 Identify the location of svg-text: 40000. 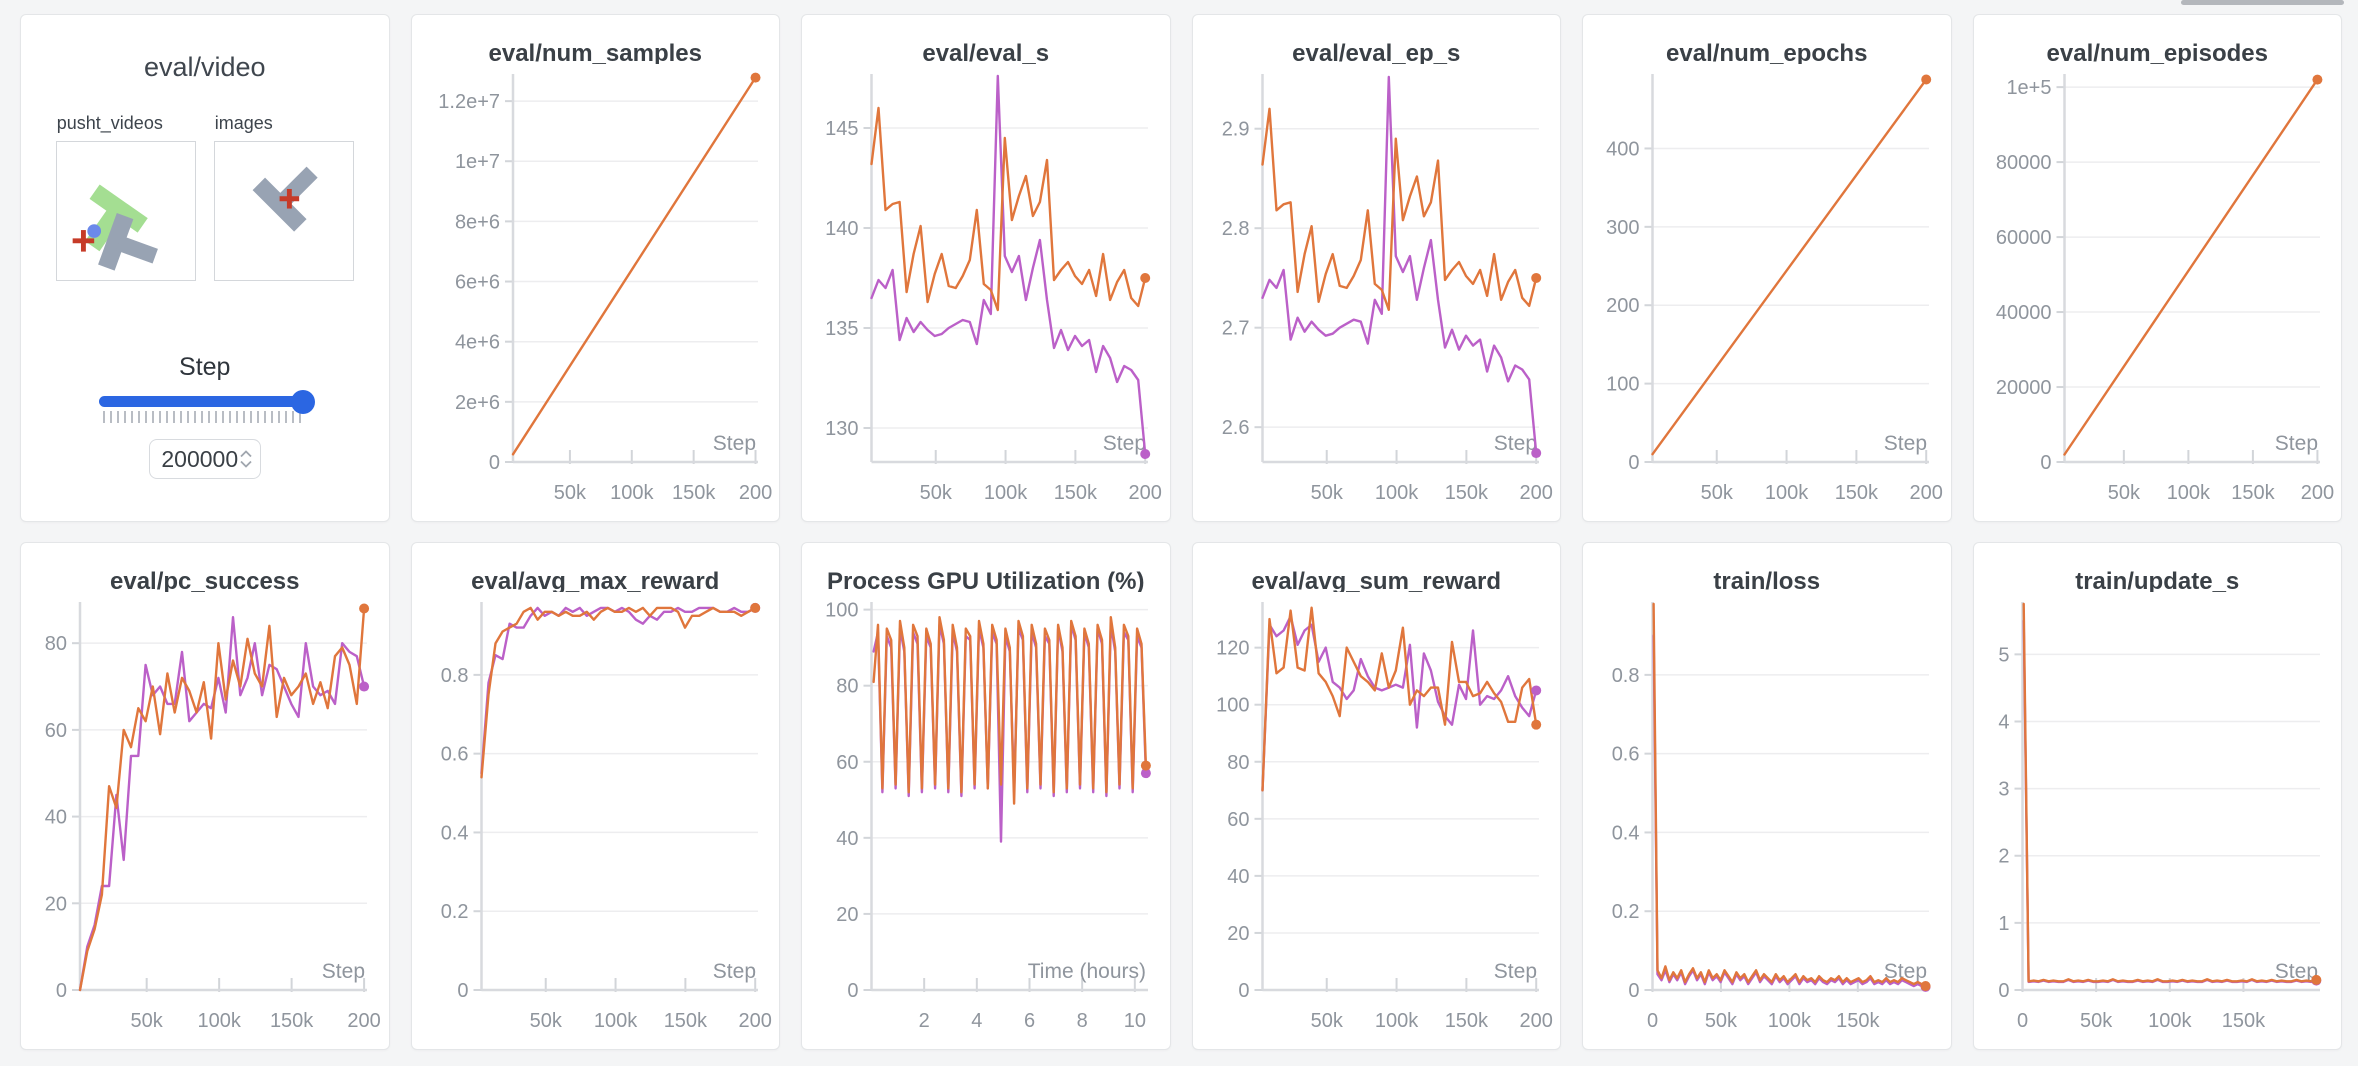
(2023, 313).